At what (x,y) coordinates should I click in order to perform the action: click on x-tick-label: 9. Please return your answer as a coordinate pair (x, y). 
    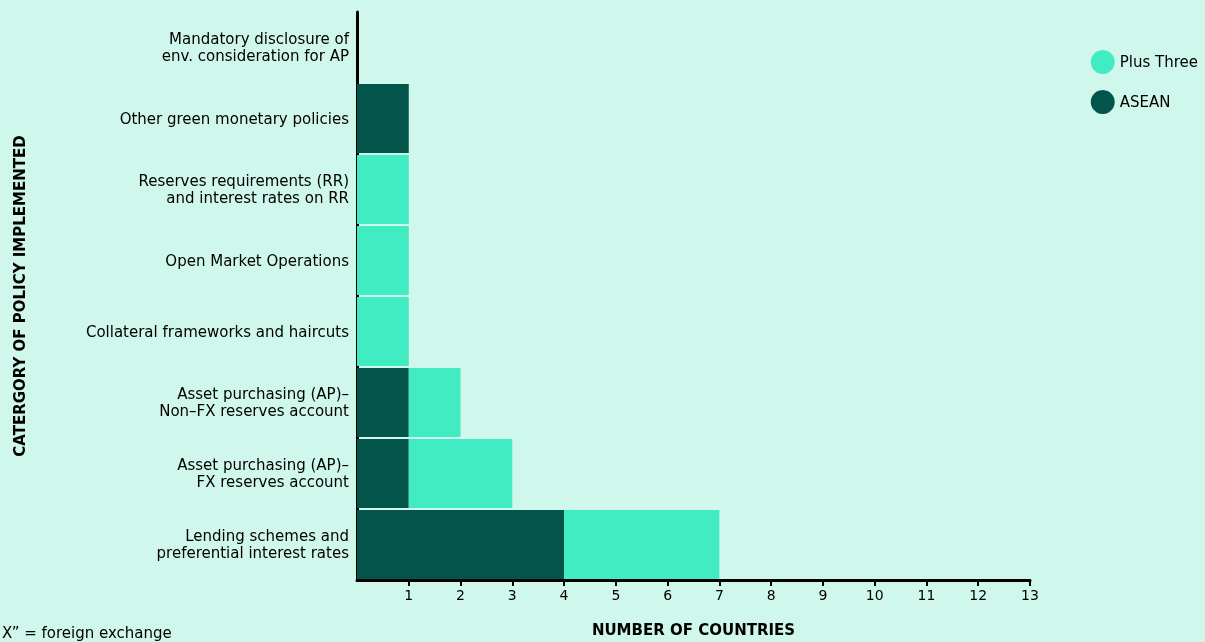
    Looking at the image, I should click on (823, 595).